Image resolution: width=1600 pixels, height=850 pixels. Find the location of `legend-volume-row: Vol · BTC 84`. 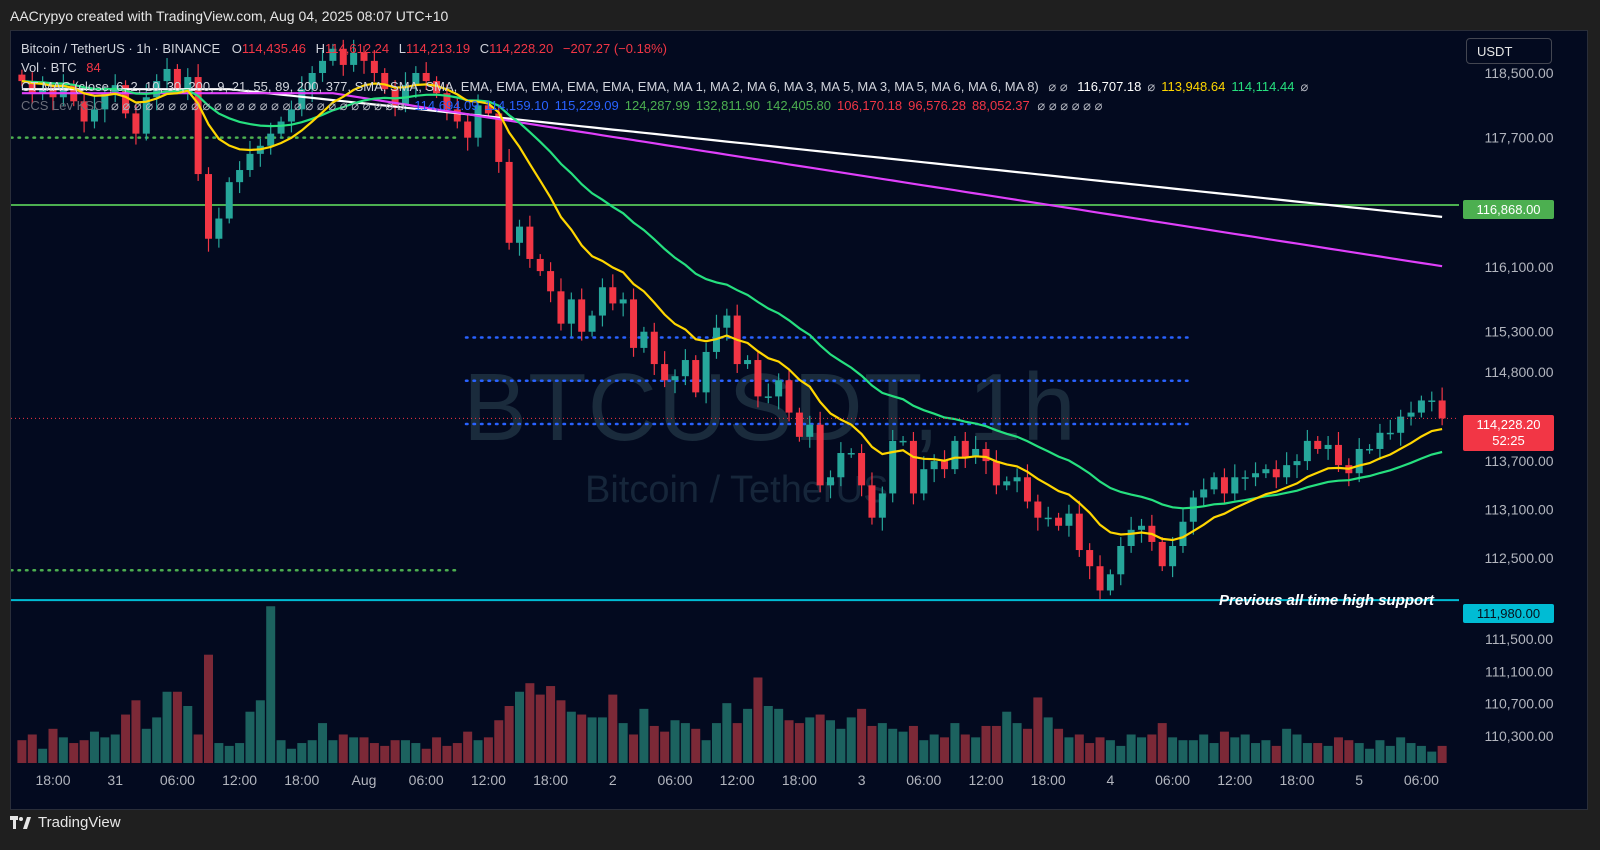

legend-volume-row: Vol · BTC 84 is located at coordinates (61, 67).